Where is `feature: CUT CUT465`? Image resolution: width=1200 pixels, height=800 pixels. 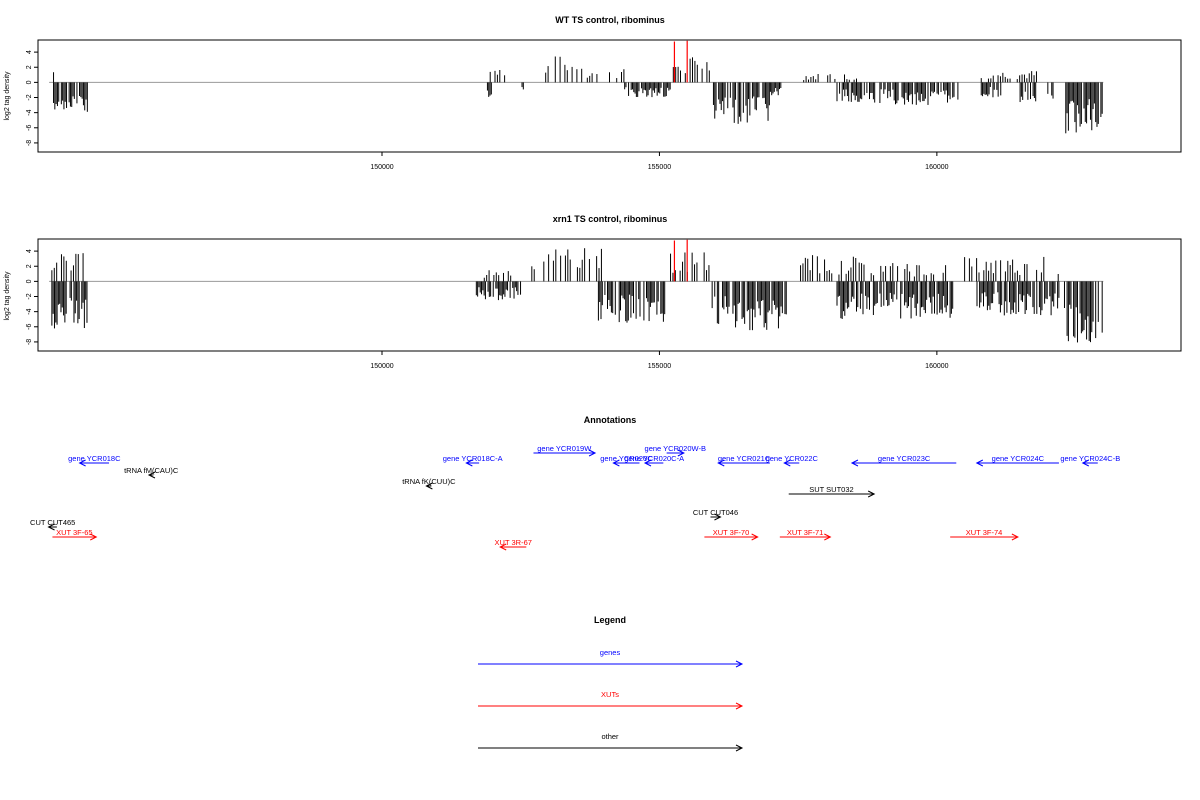
feature: CUT CUT465 is located at coordinates (52, 524).